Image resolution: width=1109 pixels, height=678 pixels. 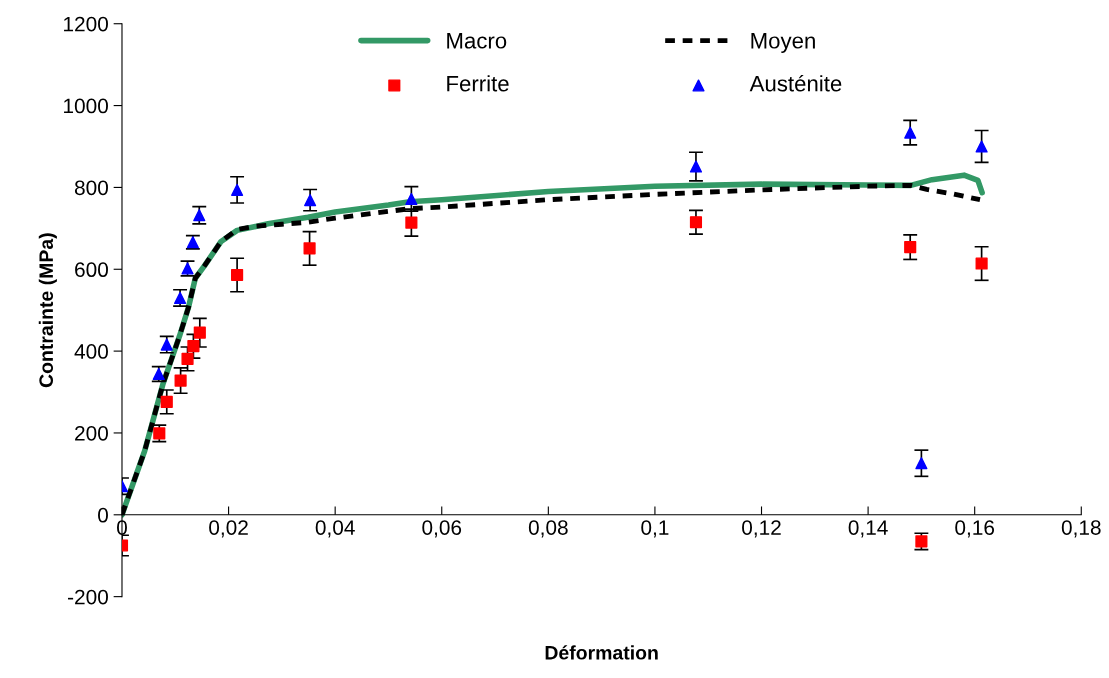 What do you see at coordinates (601, 652) in the screenshot?
I see `x-axis-title: Déformation` at bounding box center [601, 652].